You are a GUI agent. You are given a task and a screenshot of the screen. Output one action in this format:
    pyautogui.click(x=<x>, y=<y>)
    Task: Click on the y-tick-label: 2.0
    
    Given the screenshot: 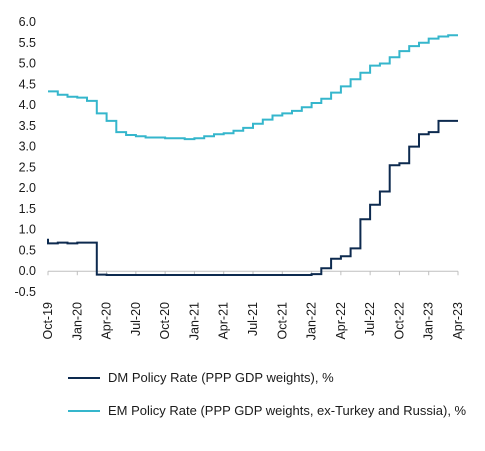 What is the action you would take?
    pyautogui.click(x=27, y=188)
    